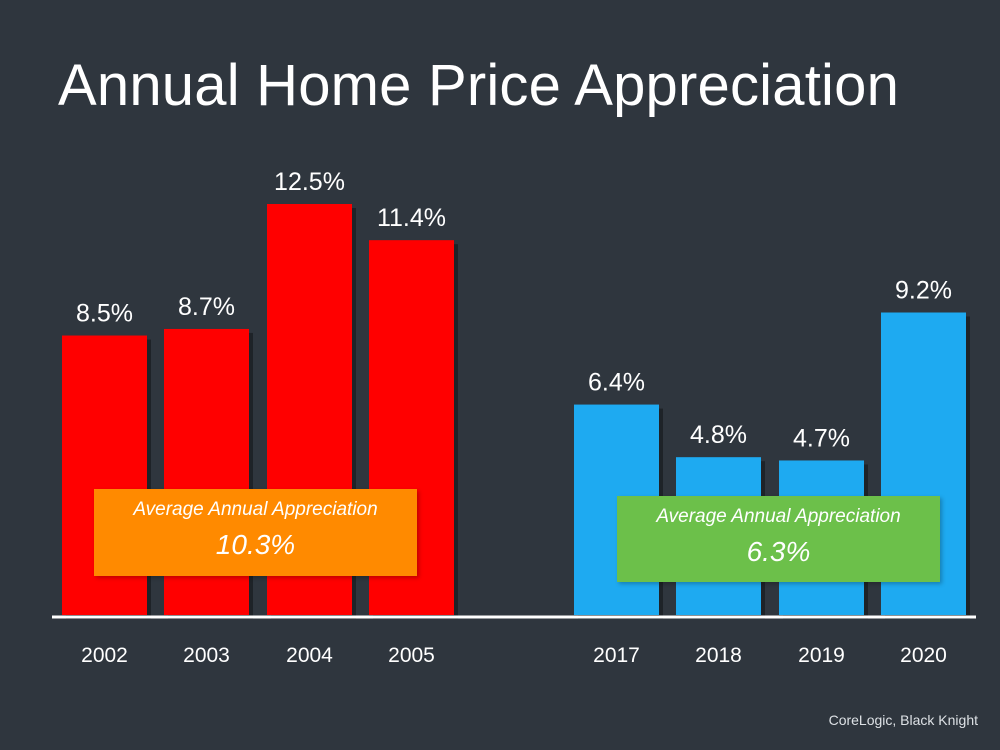 The height and width of the screenshot is (750, 1000). Describe the element at coordinates (923, 655) in the screenshot. I see `x-tick-label-2020: 2020` at that location.